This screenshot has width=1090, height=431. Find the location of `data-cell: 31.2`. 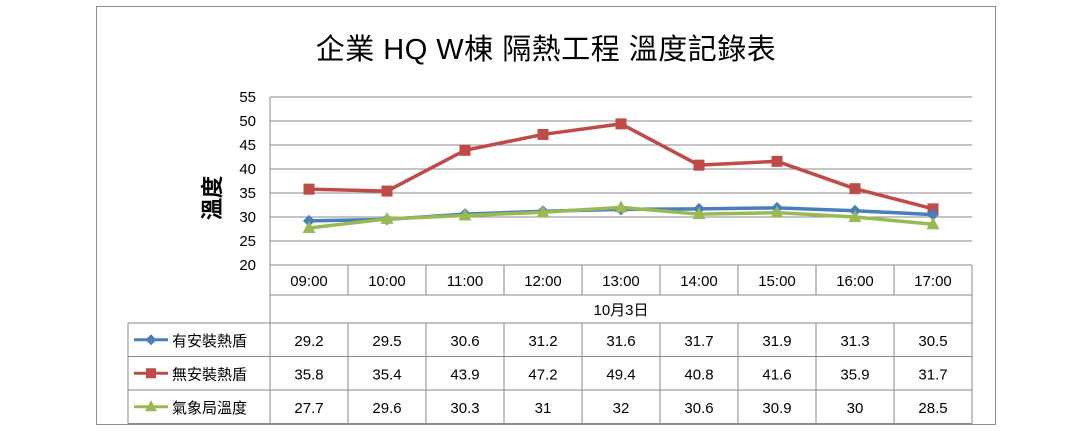

data-cell: 31.2 is located at coordinates (542, 341).